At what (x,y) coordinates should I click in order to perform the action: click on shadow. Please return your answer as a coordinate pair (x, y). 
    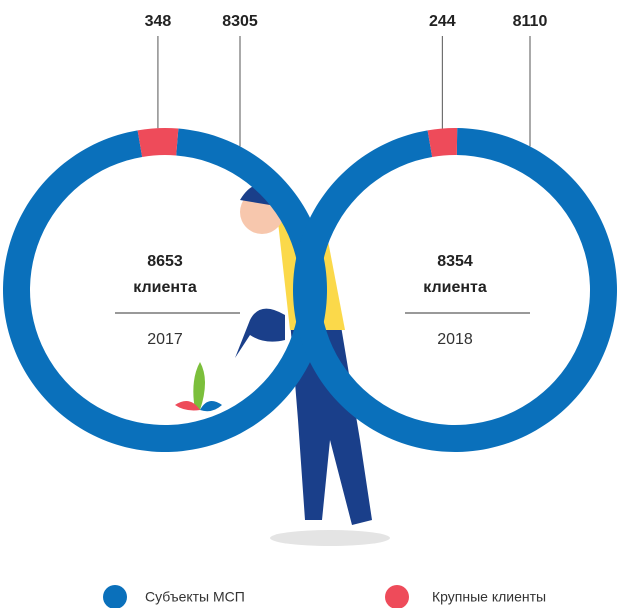
    Looking at the image, I should click on (330, 538).